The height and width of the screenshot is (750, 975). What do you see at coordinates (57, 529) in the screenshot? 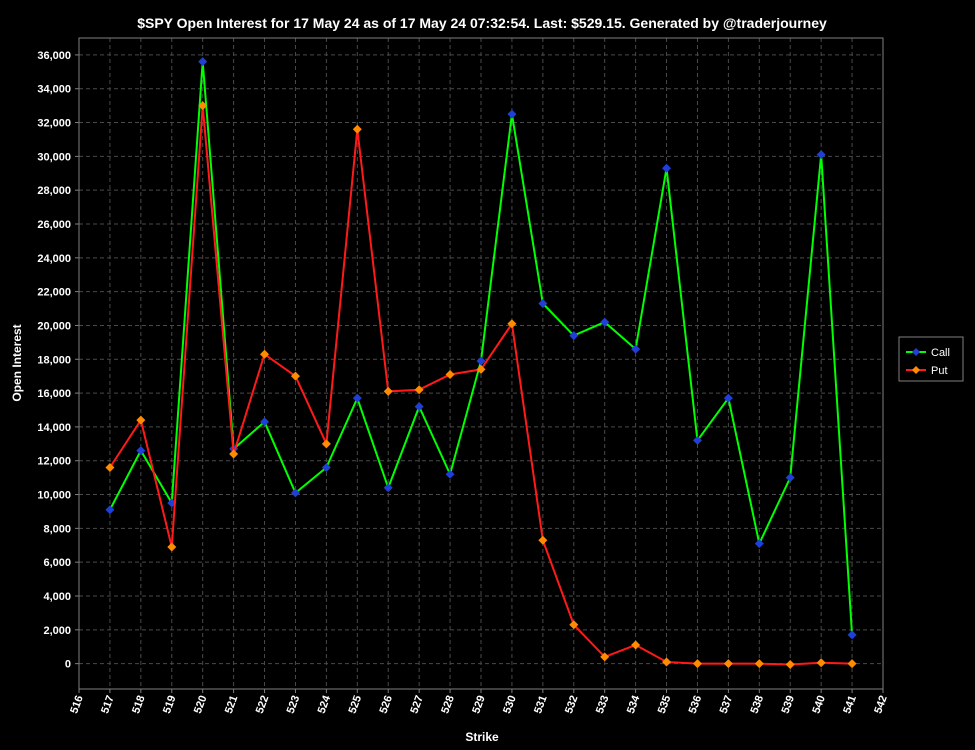
I see `y-tick-label: 8,000` at bounding box center [57, 529].